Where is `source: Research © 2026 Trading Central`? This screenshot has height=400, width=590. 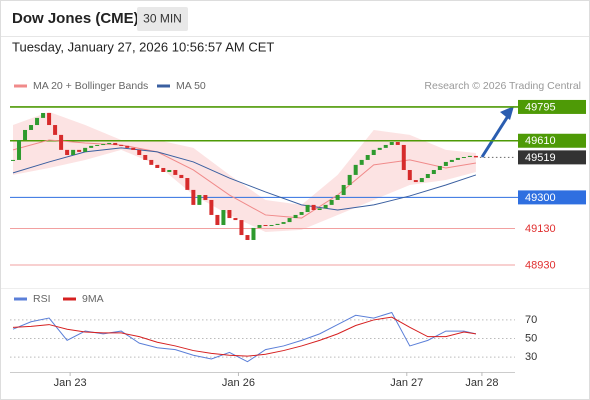 source: Research © 2026 Trading Central is located at coordinates (502, 86).